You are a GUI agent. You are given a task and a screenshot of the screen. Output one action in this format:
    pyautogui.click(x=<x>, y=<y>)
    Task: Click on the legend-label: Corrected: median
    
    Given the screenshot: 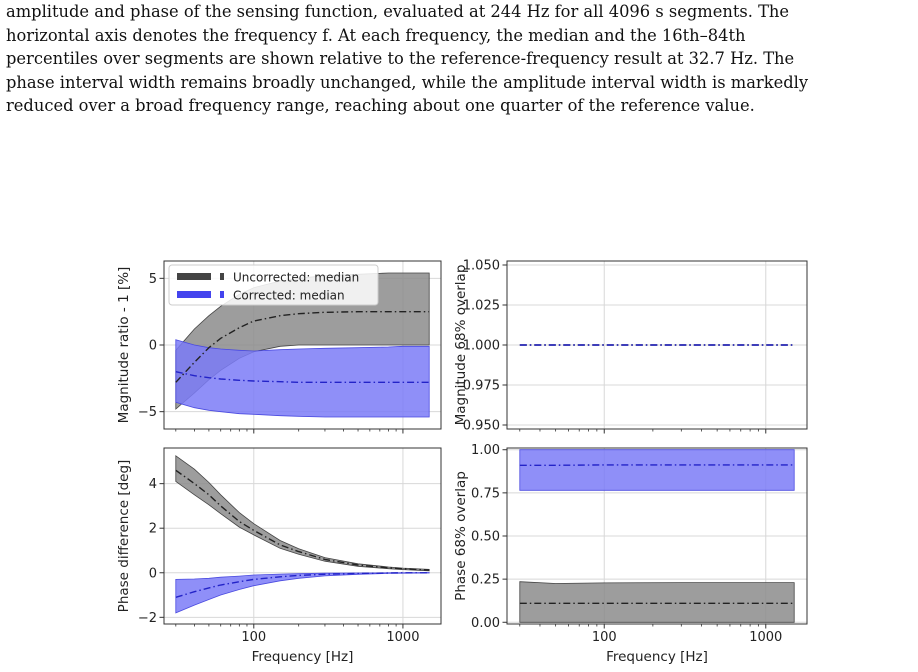 What is the action you would take?
    pyautogui.click(x=289, y=296)
    